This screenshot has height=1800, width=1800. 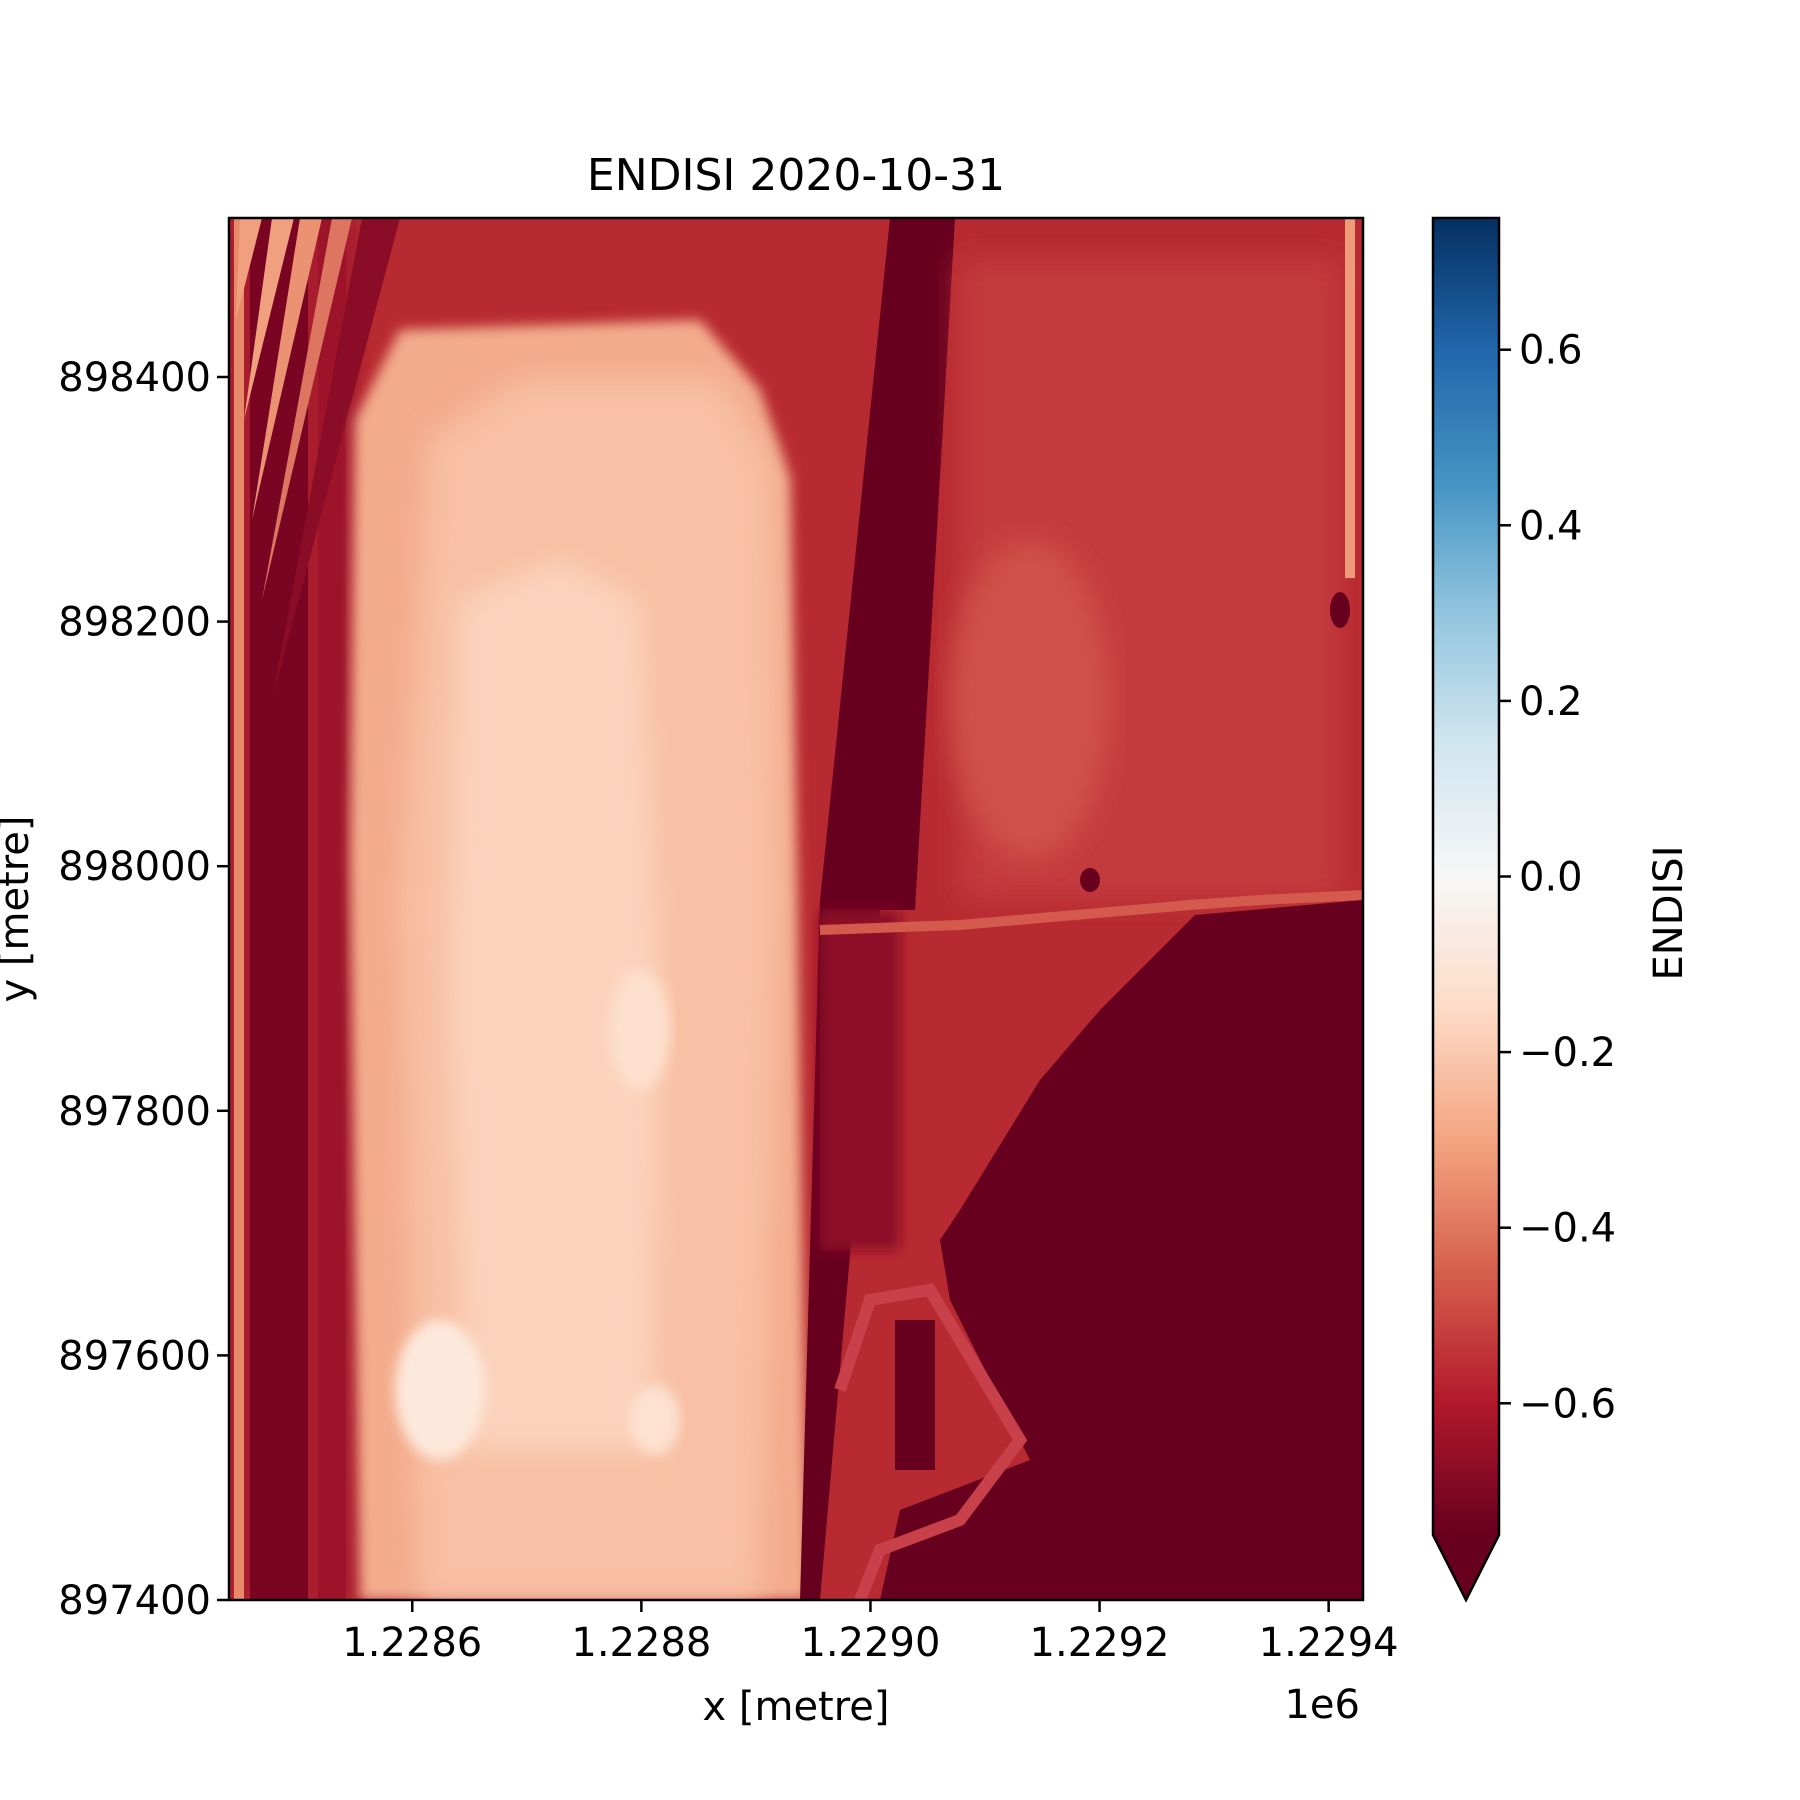 I want to click on chart-title: ENDISI 2020-10-31, so click(x=796, y=175).